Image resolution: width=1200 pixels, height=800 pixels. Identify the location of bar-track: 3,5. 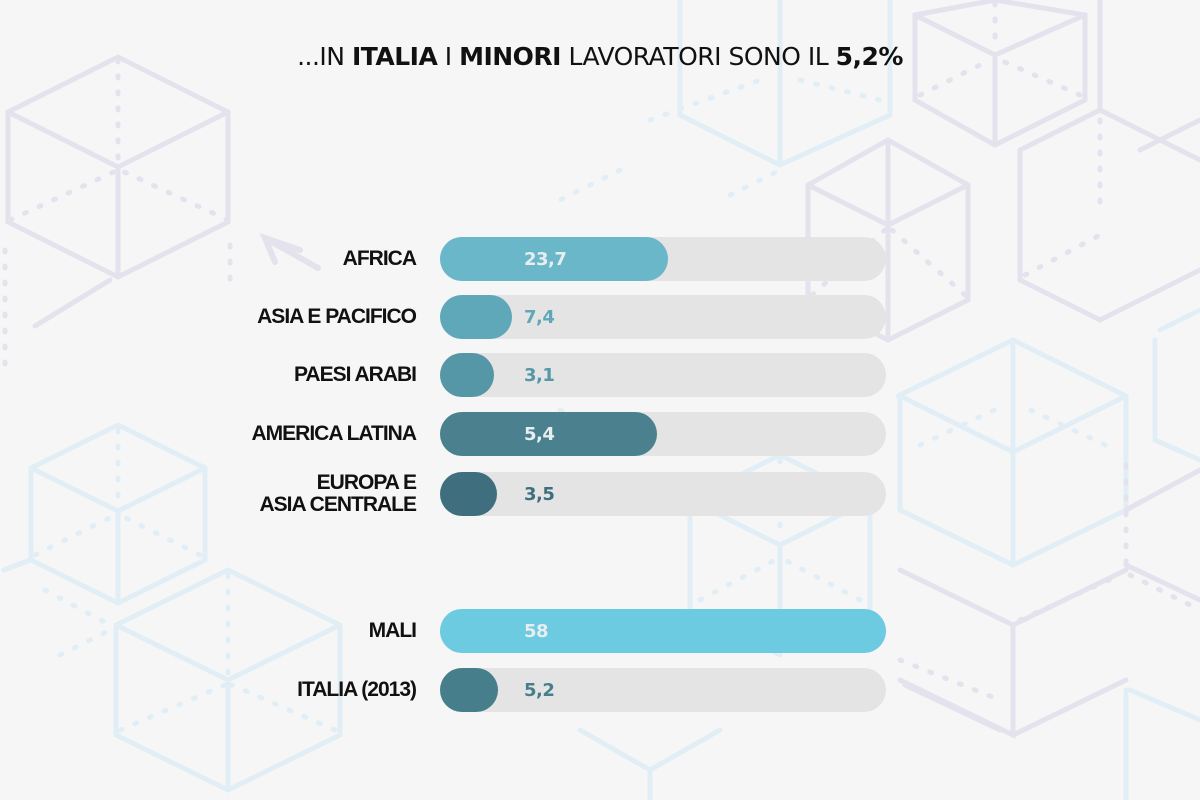
(663, 494).